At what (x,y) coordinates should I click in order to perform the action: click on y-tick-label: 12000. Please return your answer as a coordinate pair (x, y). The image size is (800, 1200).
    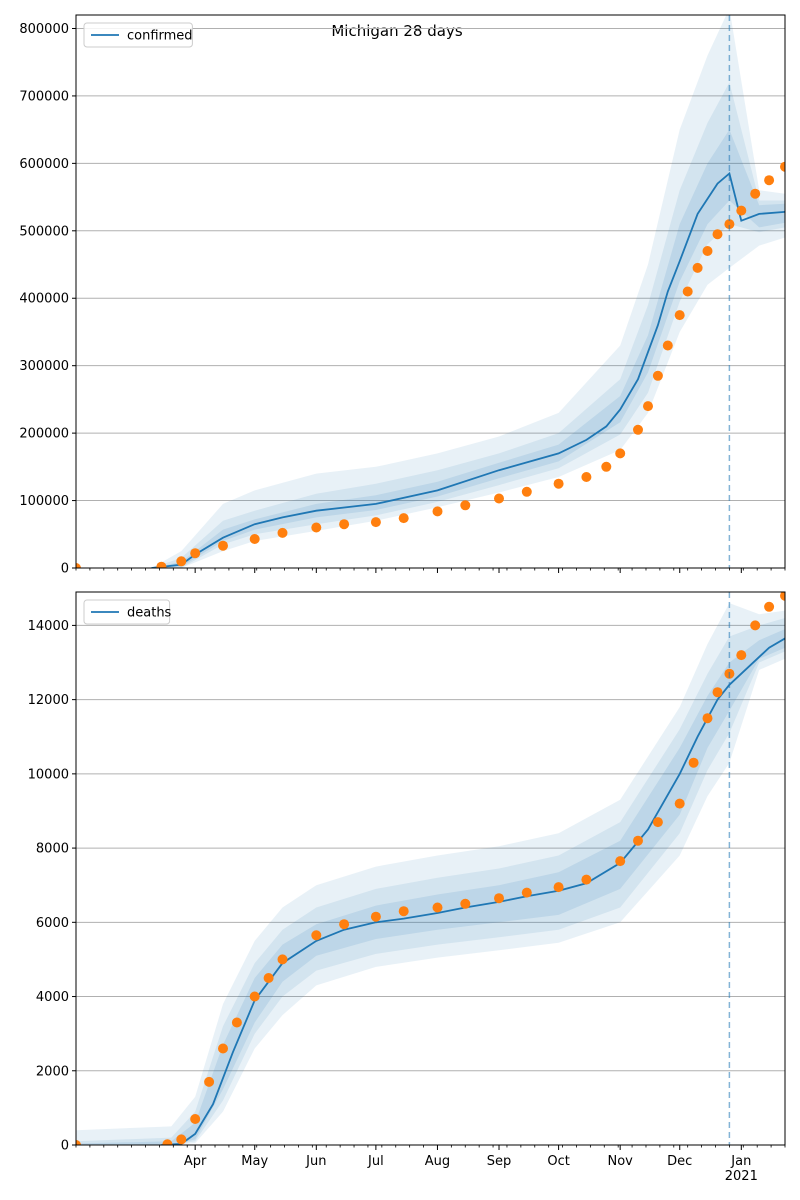
    Looking at the image, I should click on (48, 700).